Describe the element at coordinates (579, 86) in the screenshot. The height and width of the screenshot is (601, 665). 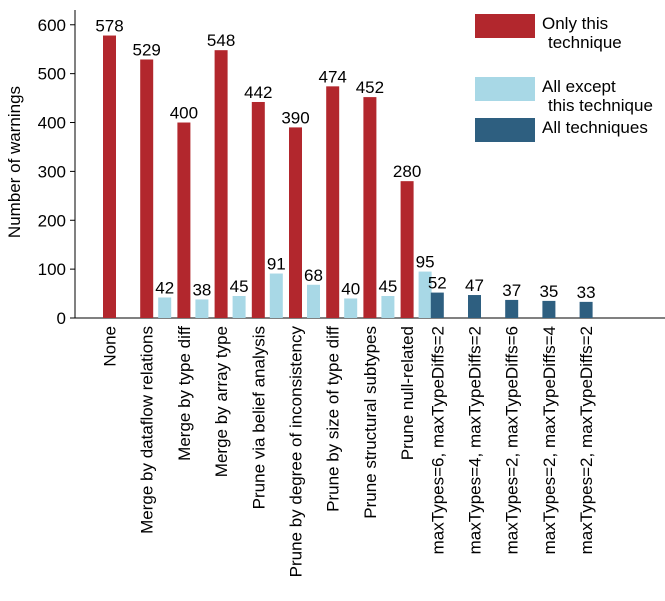
I see `legend-label-line: All except` at that location.